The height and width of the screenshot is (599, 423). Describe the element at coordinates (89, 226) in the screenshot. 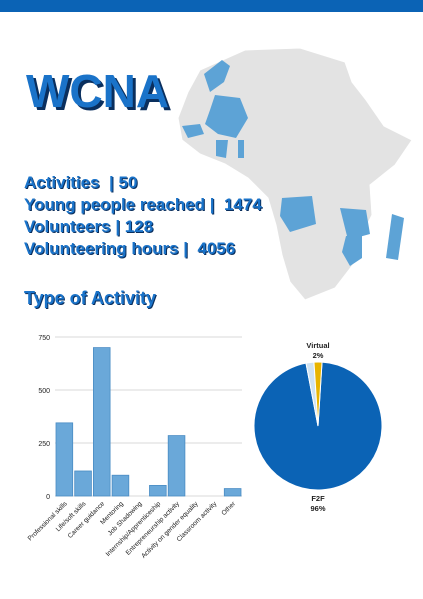

I see `stat-volunteers: Volunteers | 128` at that location.